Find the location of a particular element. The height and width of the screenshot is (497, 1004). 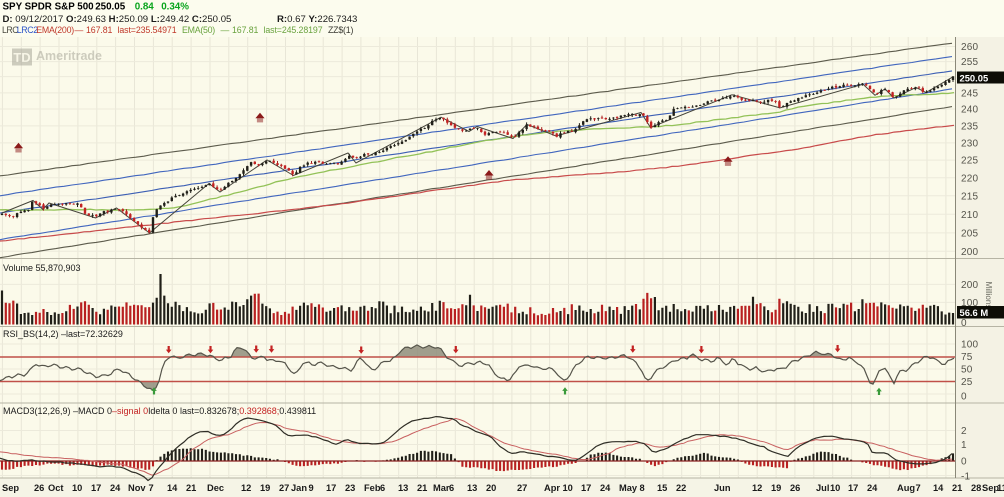

svg-text: 75 is located at coordinates (967, 357).